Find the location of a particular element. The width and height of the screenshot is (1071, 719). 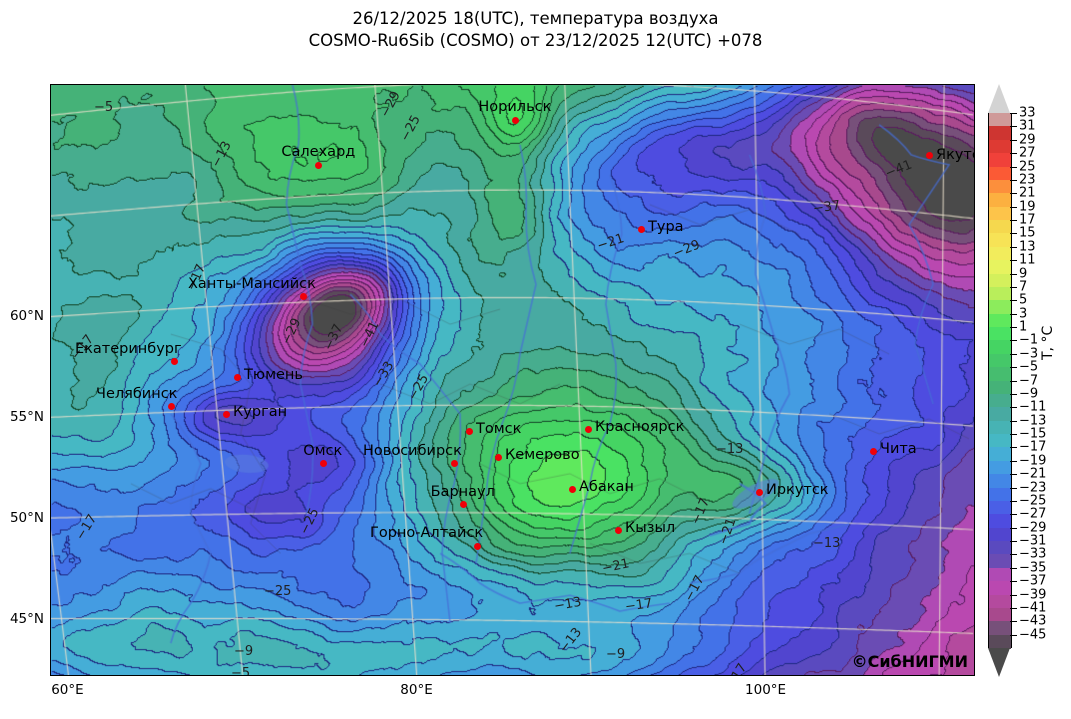

colorbar is located at coordinates (1000, 380).